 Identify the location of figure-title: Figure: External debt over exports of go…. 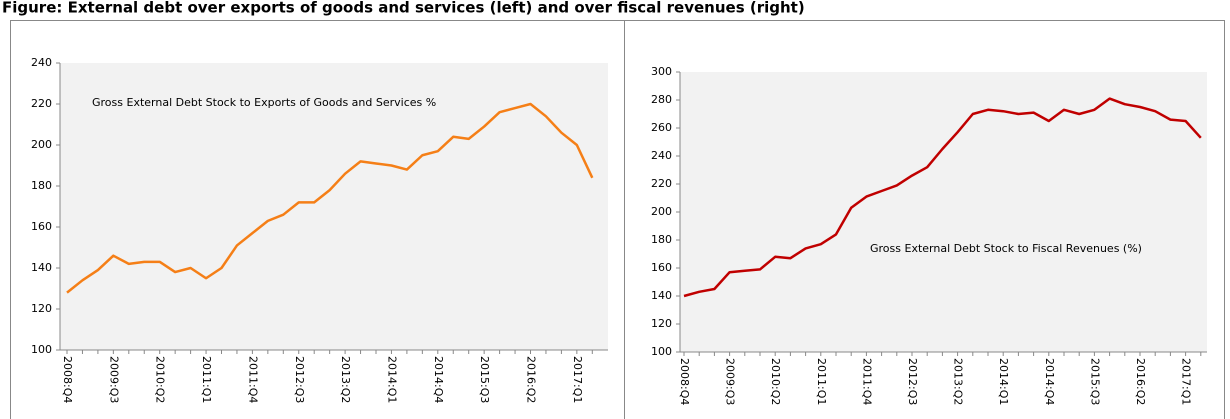
(403, 8).